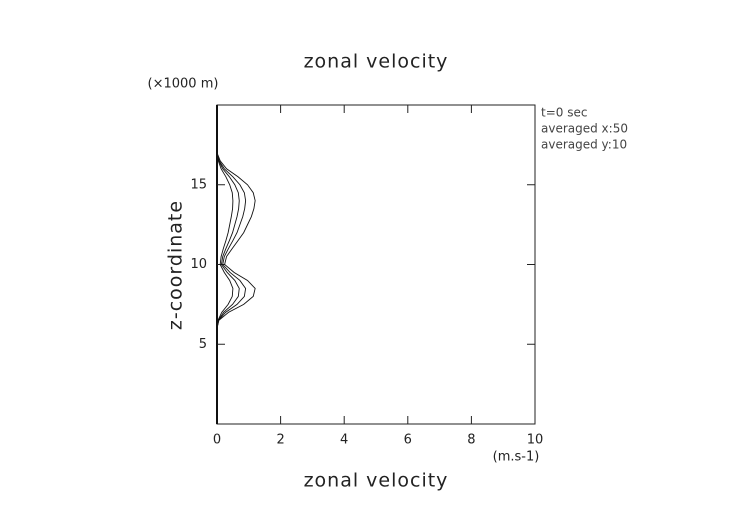 This screenshot has height=532, width=752. Describe the element at coordinates (203, 344) in the screenshot. I see `y-tick-label: 5` at that location.